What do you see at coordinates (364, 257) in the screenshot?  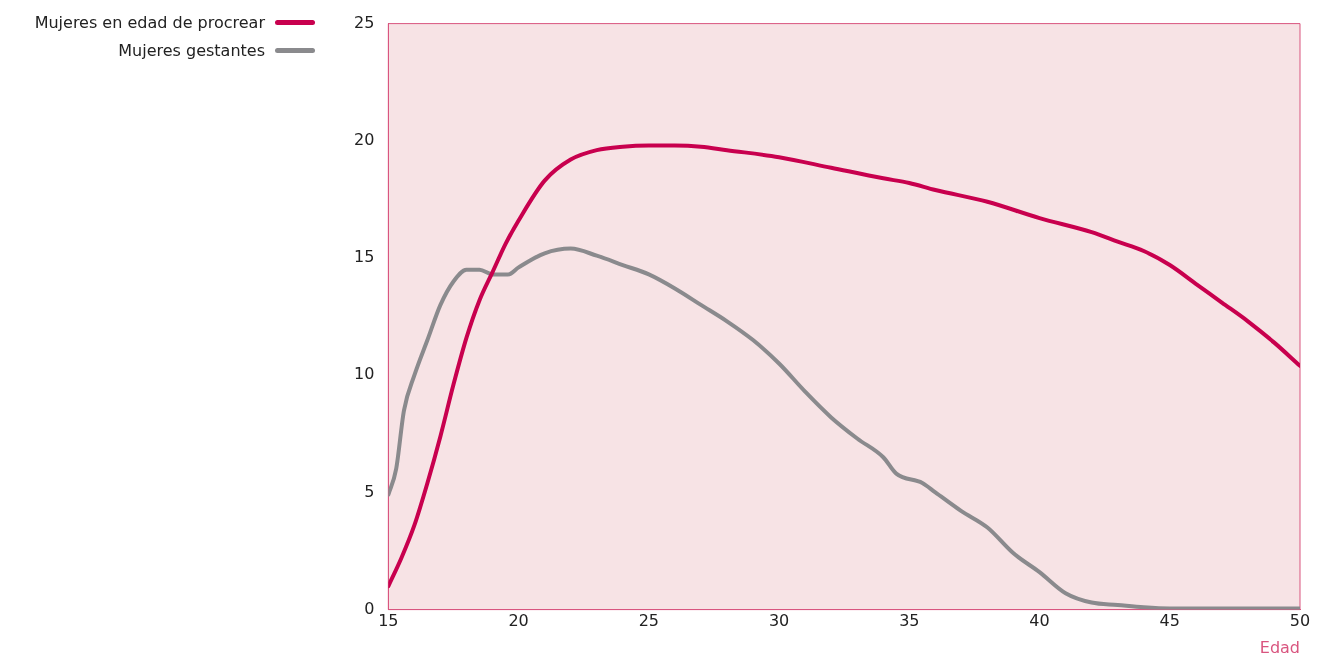 I see `y-tick-label: 15` at bounding box center [364, 257].